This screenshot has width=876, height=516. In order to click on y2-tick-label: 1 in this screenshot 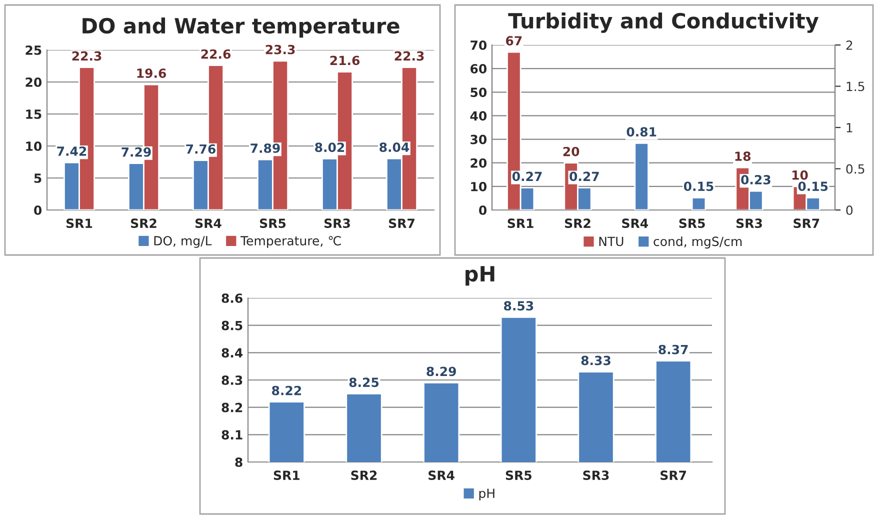, I will do `click(849, 127)`.